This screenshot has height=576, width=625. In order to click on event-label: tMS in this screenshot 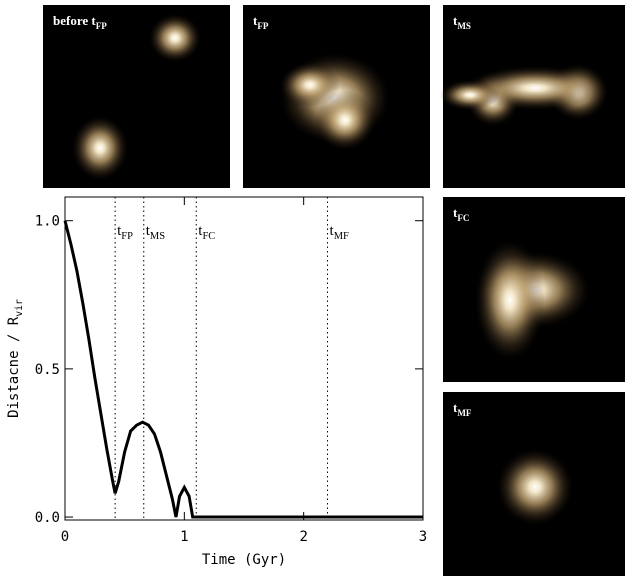, I will do `click(156, 232)`.